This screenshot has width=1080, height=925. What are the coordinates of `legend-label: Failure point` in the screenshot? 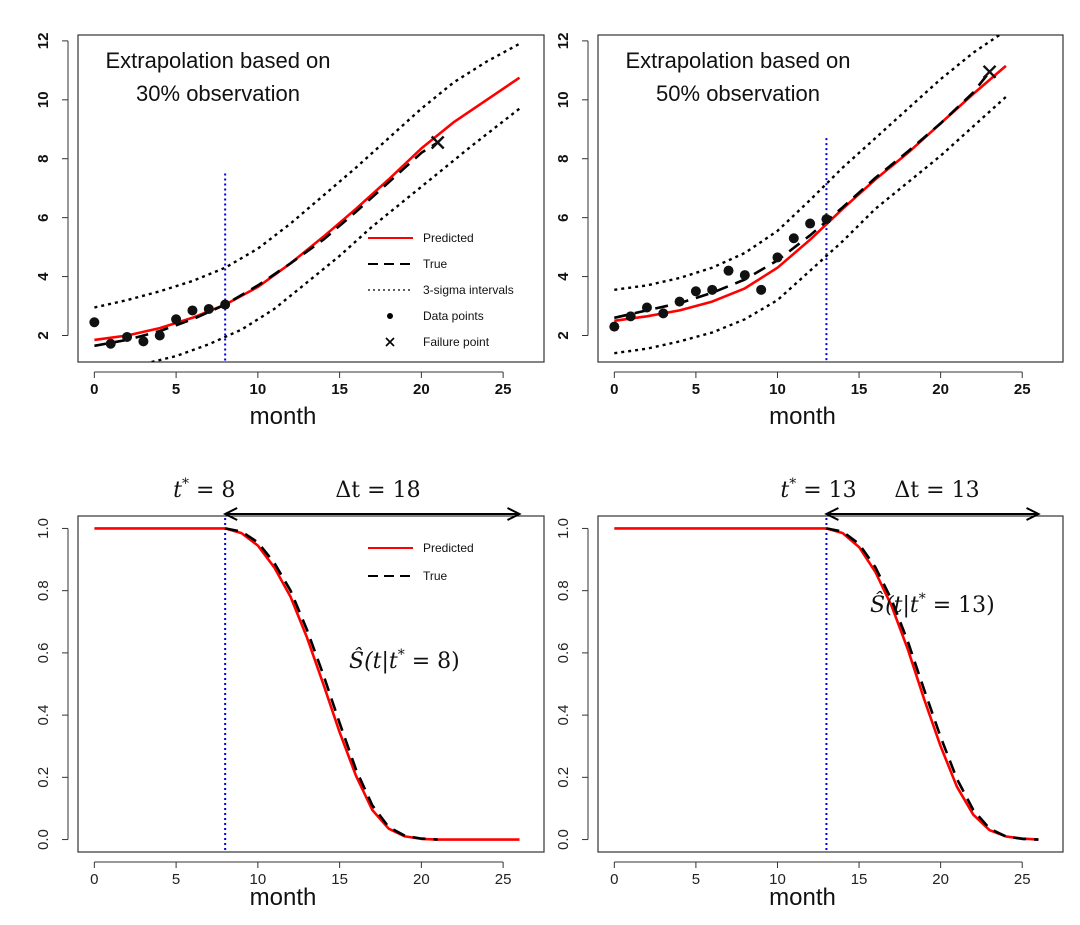 It's located at (456, 342).